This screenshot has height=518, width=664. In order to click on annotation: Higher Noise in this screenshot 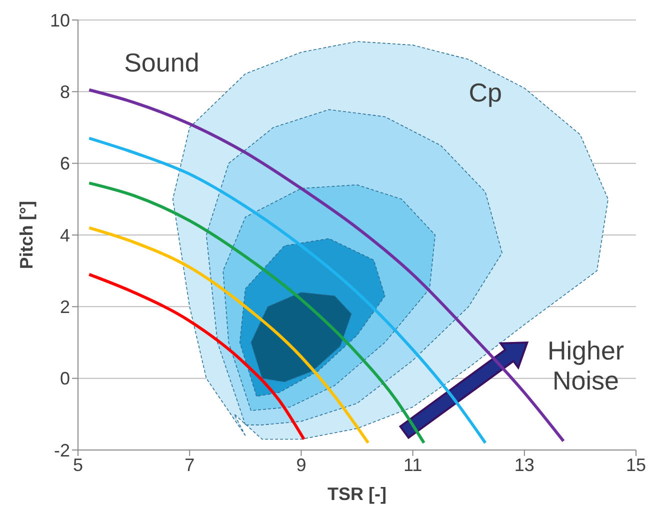, I will do `click(585, 366)`.